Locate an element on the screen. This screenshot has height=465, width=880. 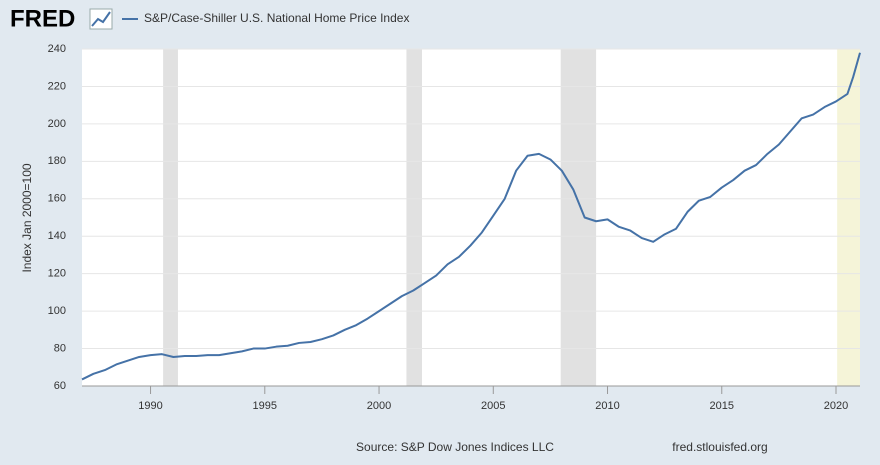
y-tick-label: 200 is located at coordinates (57, 124).